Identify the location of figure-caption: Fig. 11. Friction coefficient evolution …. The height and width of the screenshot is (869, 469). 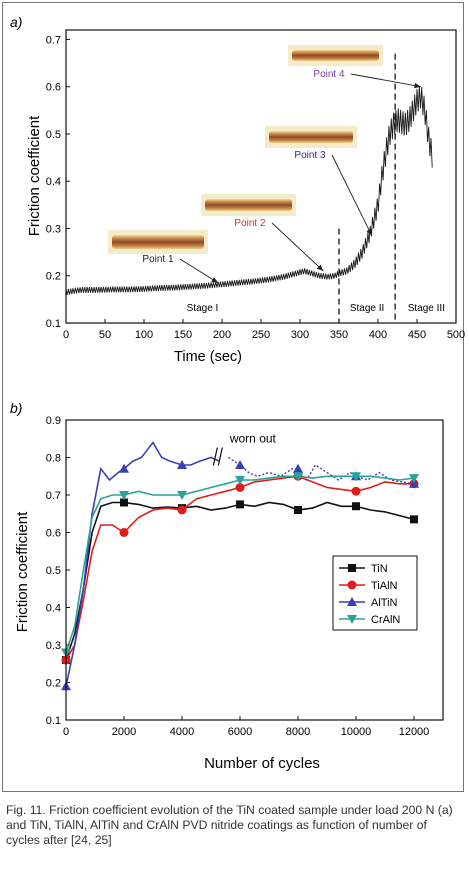
(229, 825).